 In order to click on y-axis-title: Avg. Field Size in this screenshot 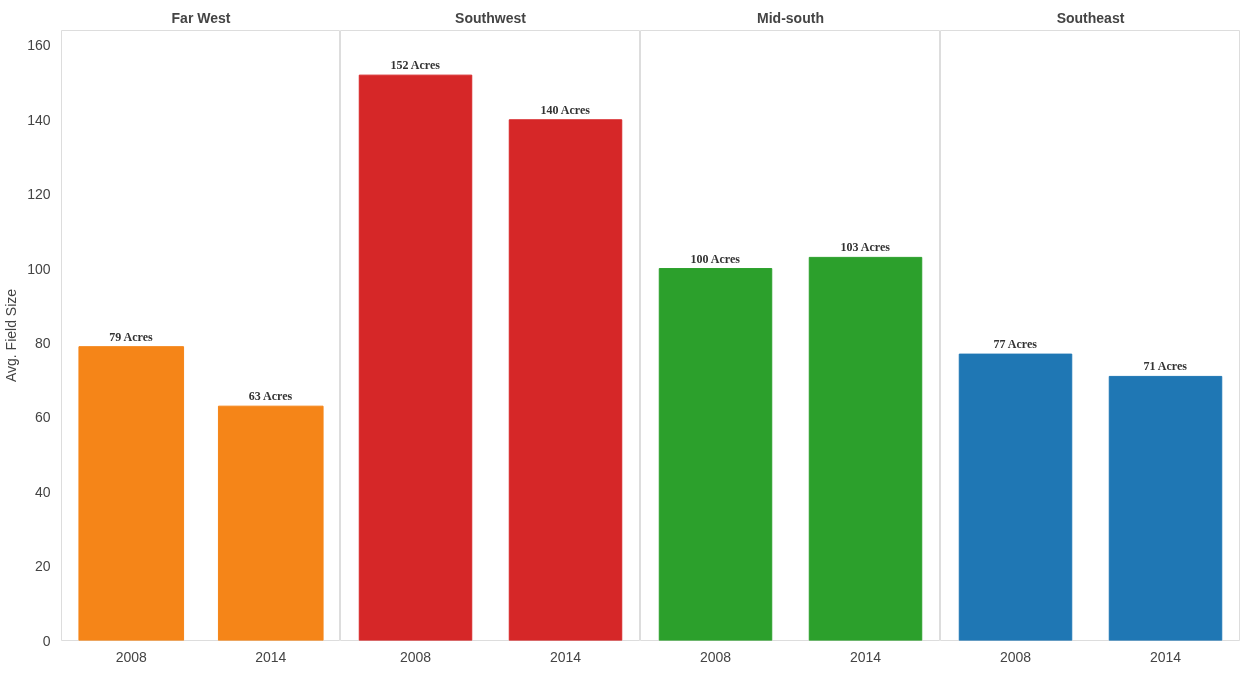, I will do `click(11, 335)`.